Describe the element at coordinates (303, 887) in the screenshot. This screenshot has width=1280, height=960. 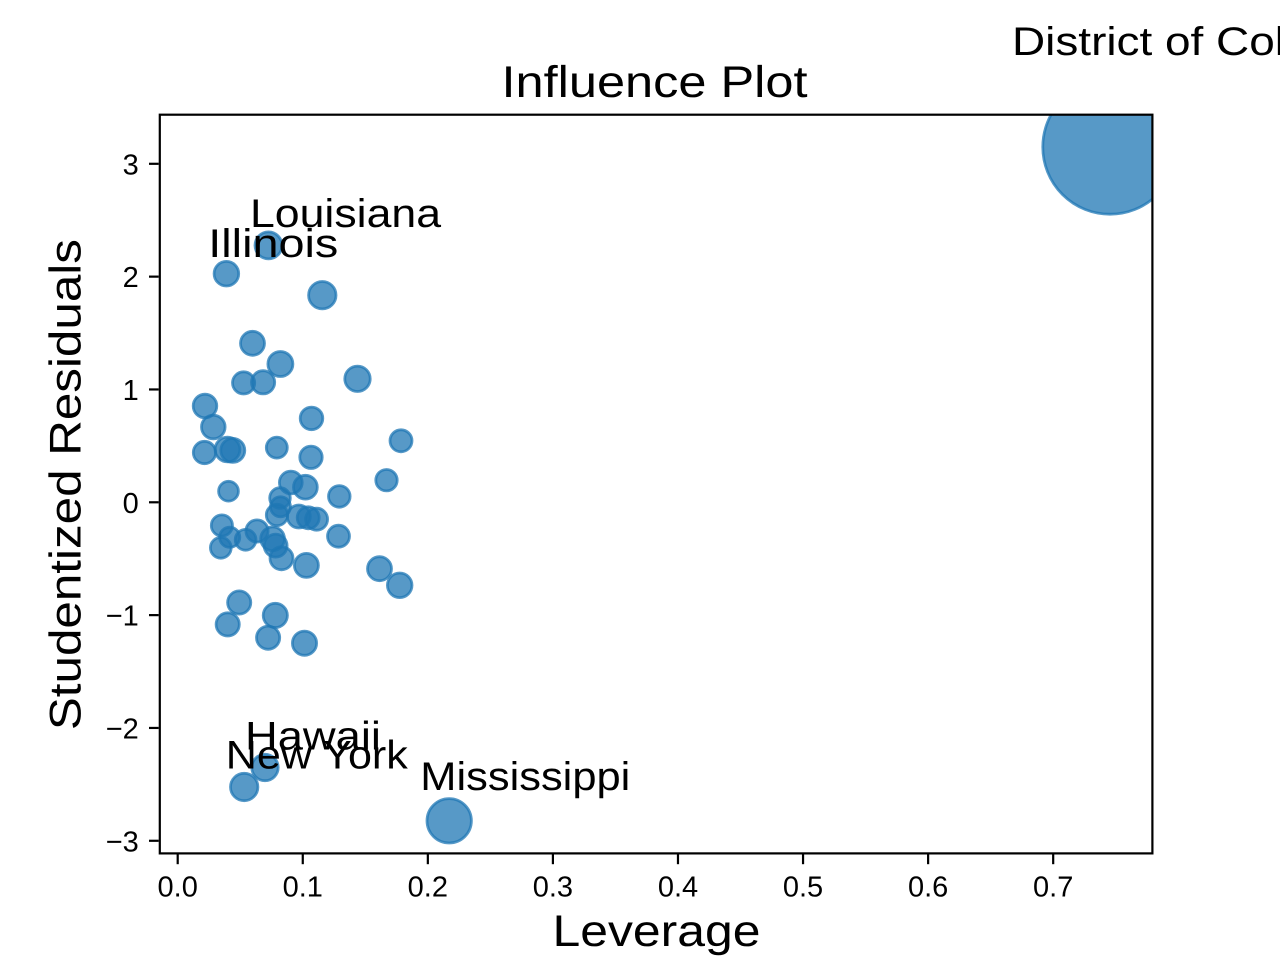
I see `svg-text: 0.1` at that location.